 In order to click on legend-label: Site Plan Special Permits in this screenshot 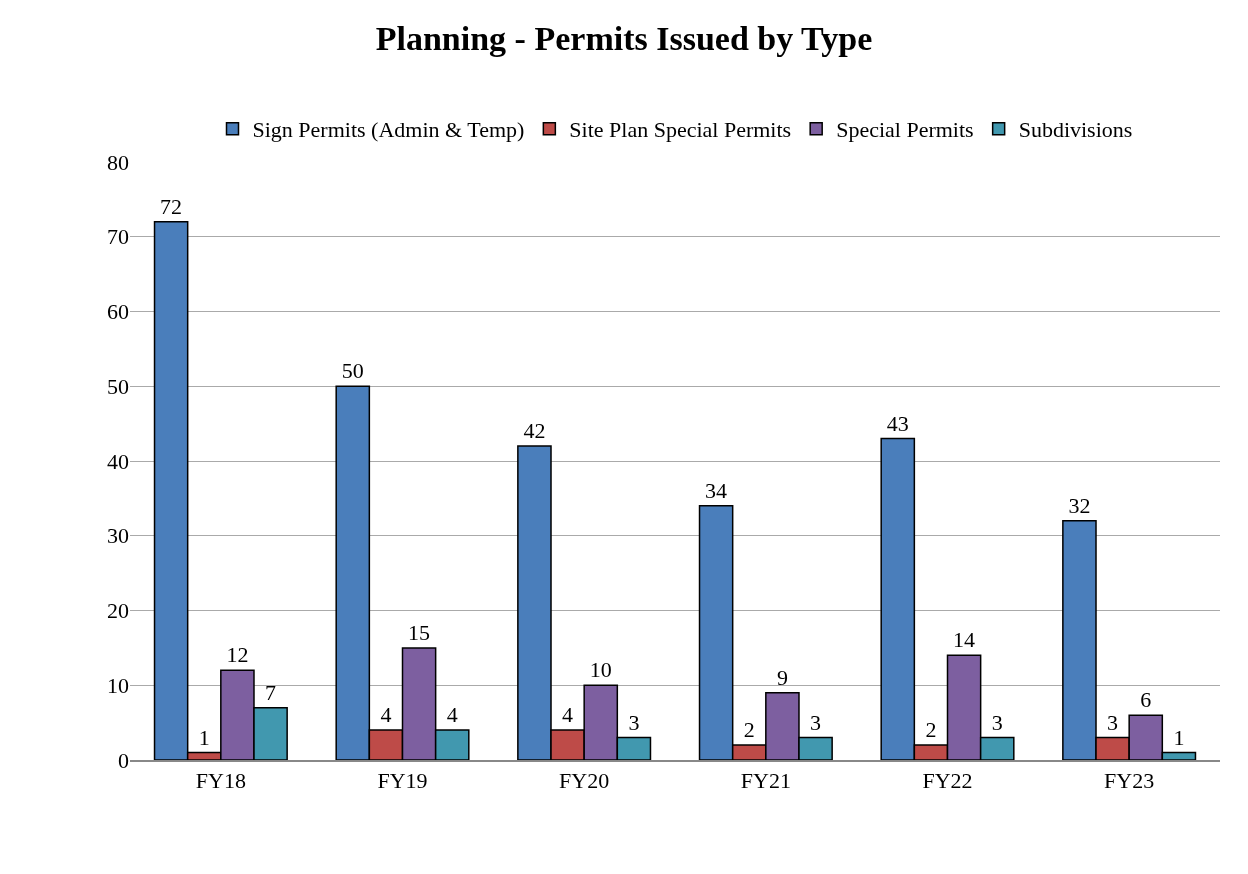, I will do `click(680, 130)`.